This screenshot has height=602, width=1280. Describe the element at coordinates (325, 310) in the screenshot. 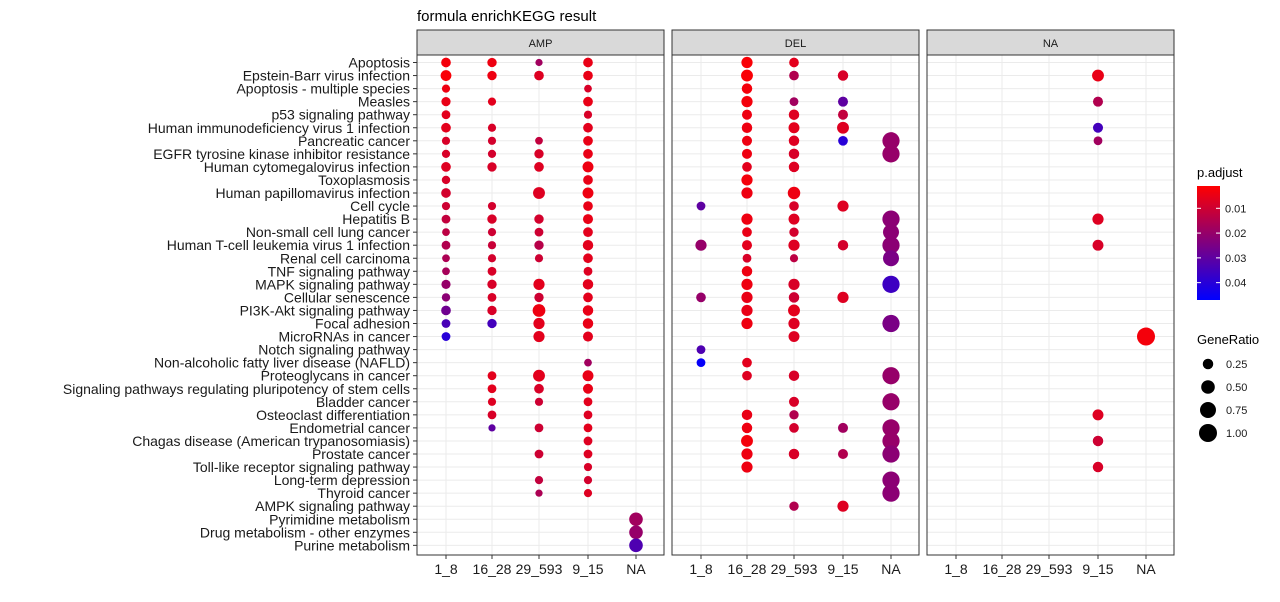

I see `y-tick-label: PI3K-Akt signaling pathway` at that location.